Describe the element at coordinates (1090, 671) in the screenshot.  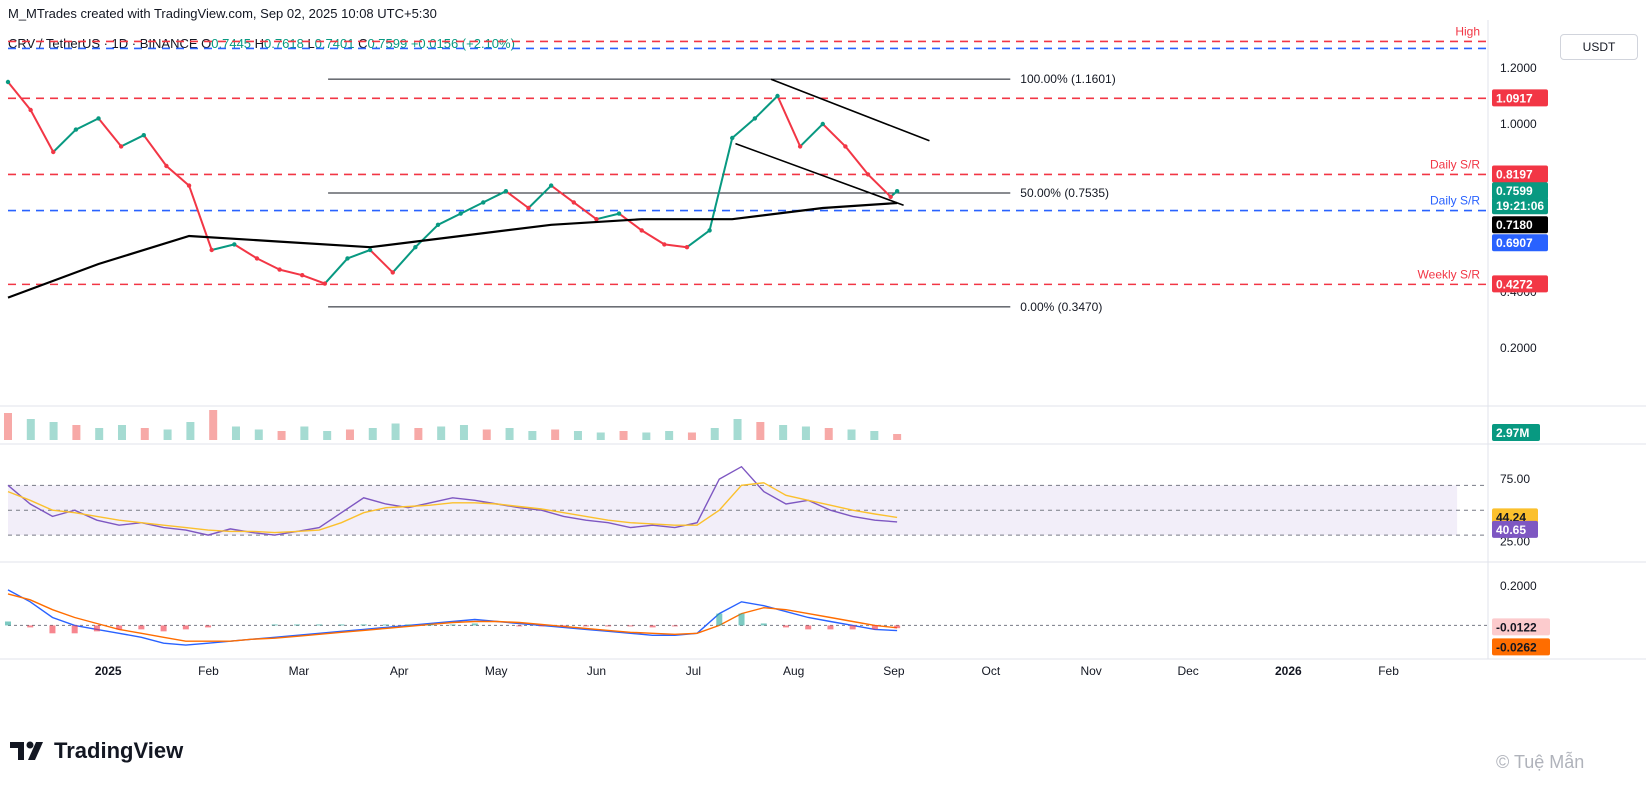
I see `time-axis-tick: Nov` at that location.